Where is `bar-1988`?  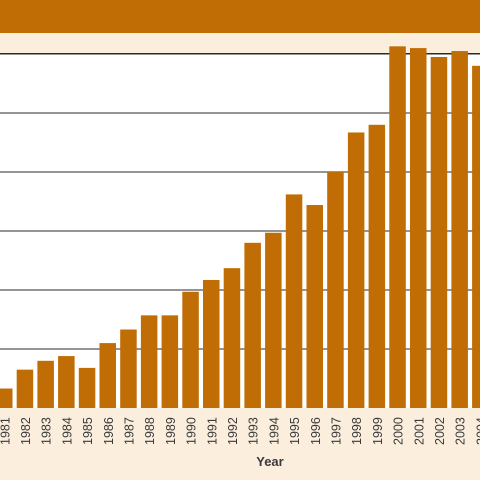 bar-1988 is located at coordinates (149, 361).